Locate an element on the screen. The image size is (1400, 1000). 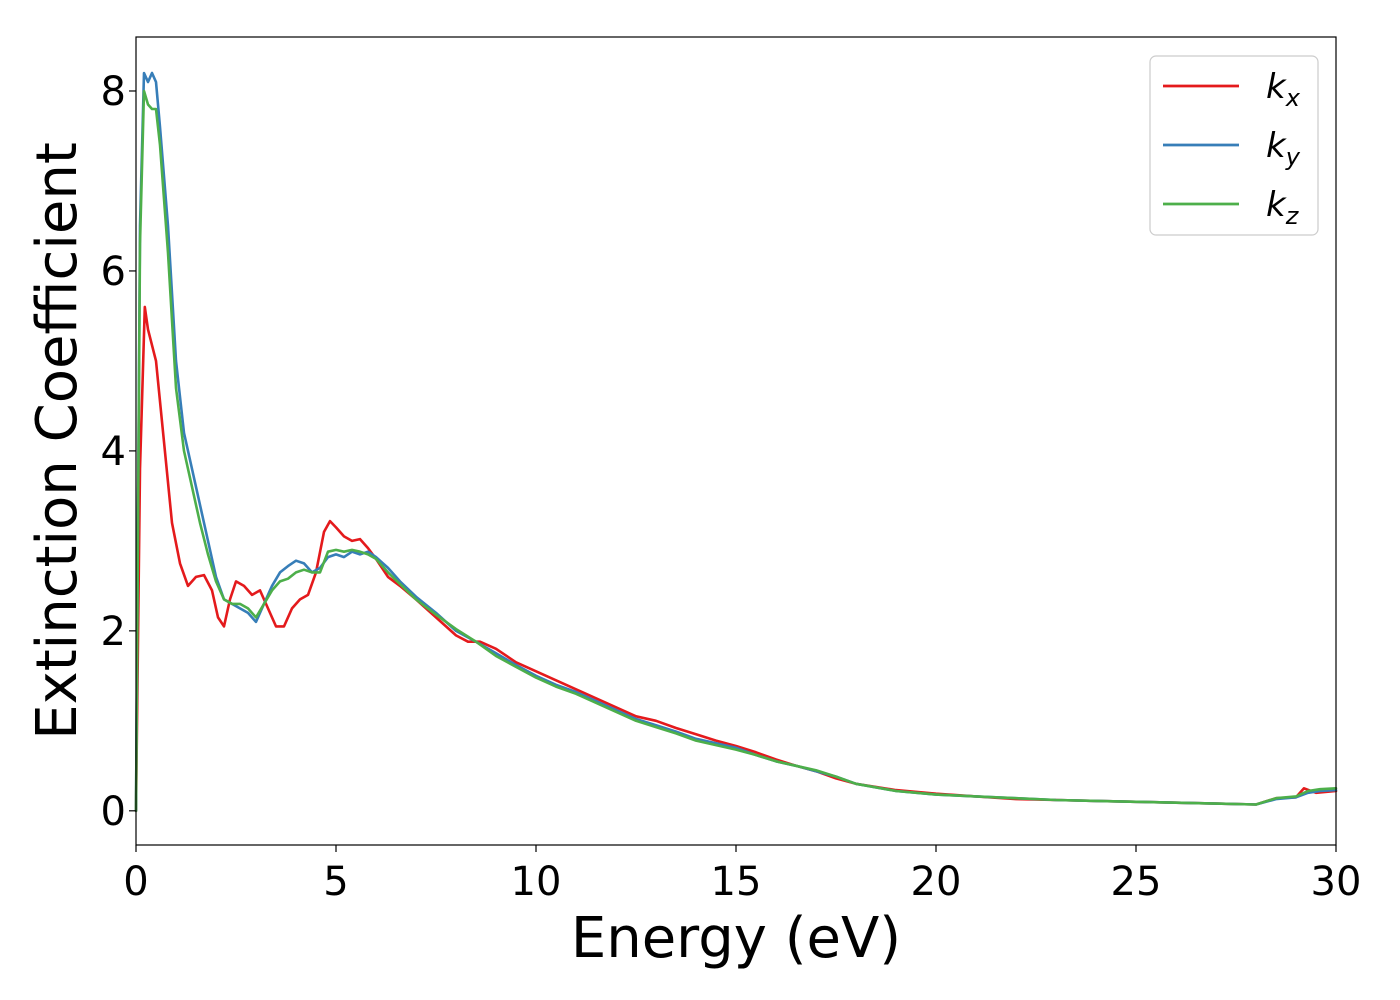
legend-label-k-y: ky is located at coordinates (1283, 148).